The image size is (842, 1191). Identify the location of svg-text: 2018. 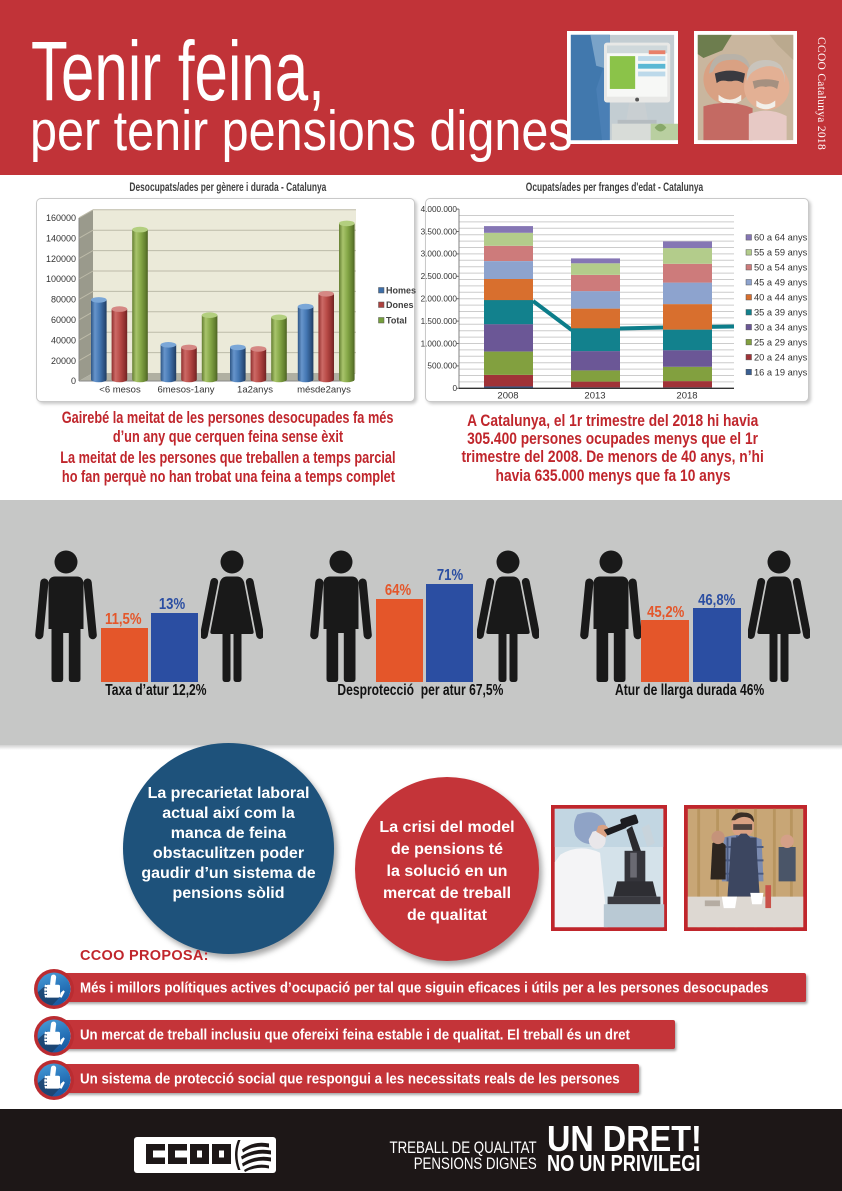
(686, 396).